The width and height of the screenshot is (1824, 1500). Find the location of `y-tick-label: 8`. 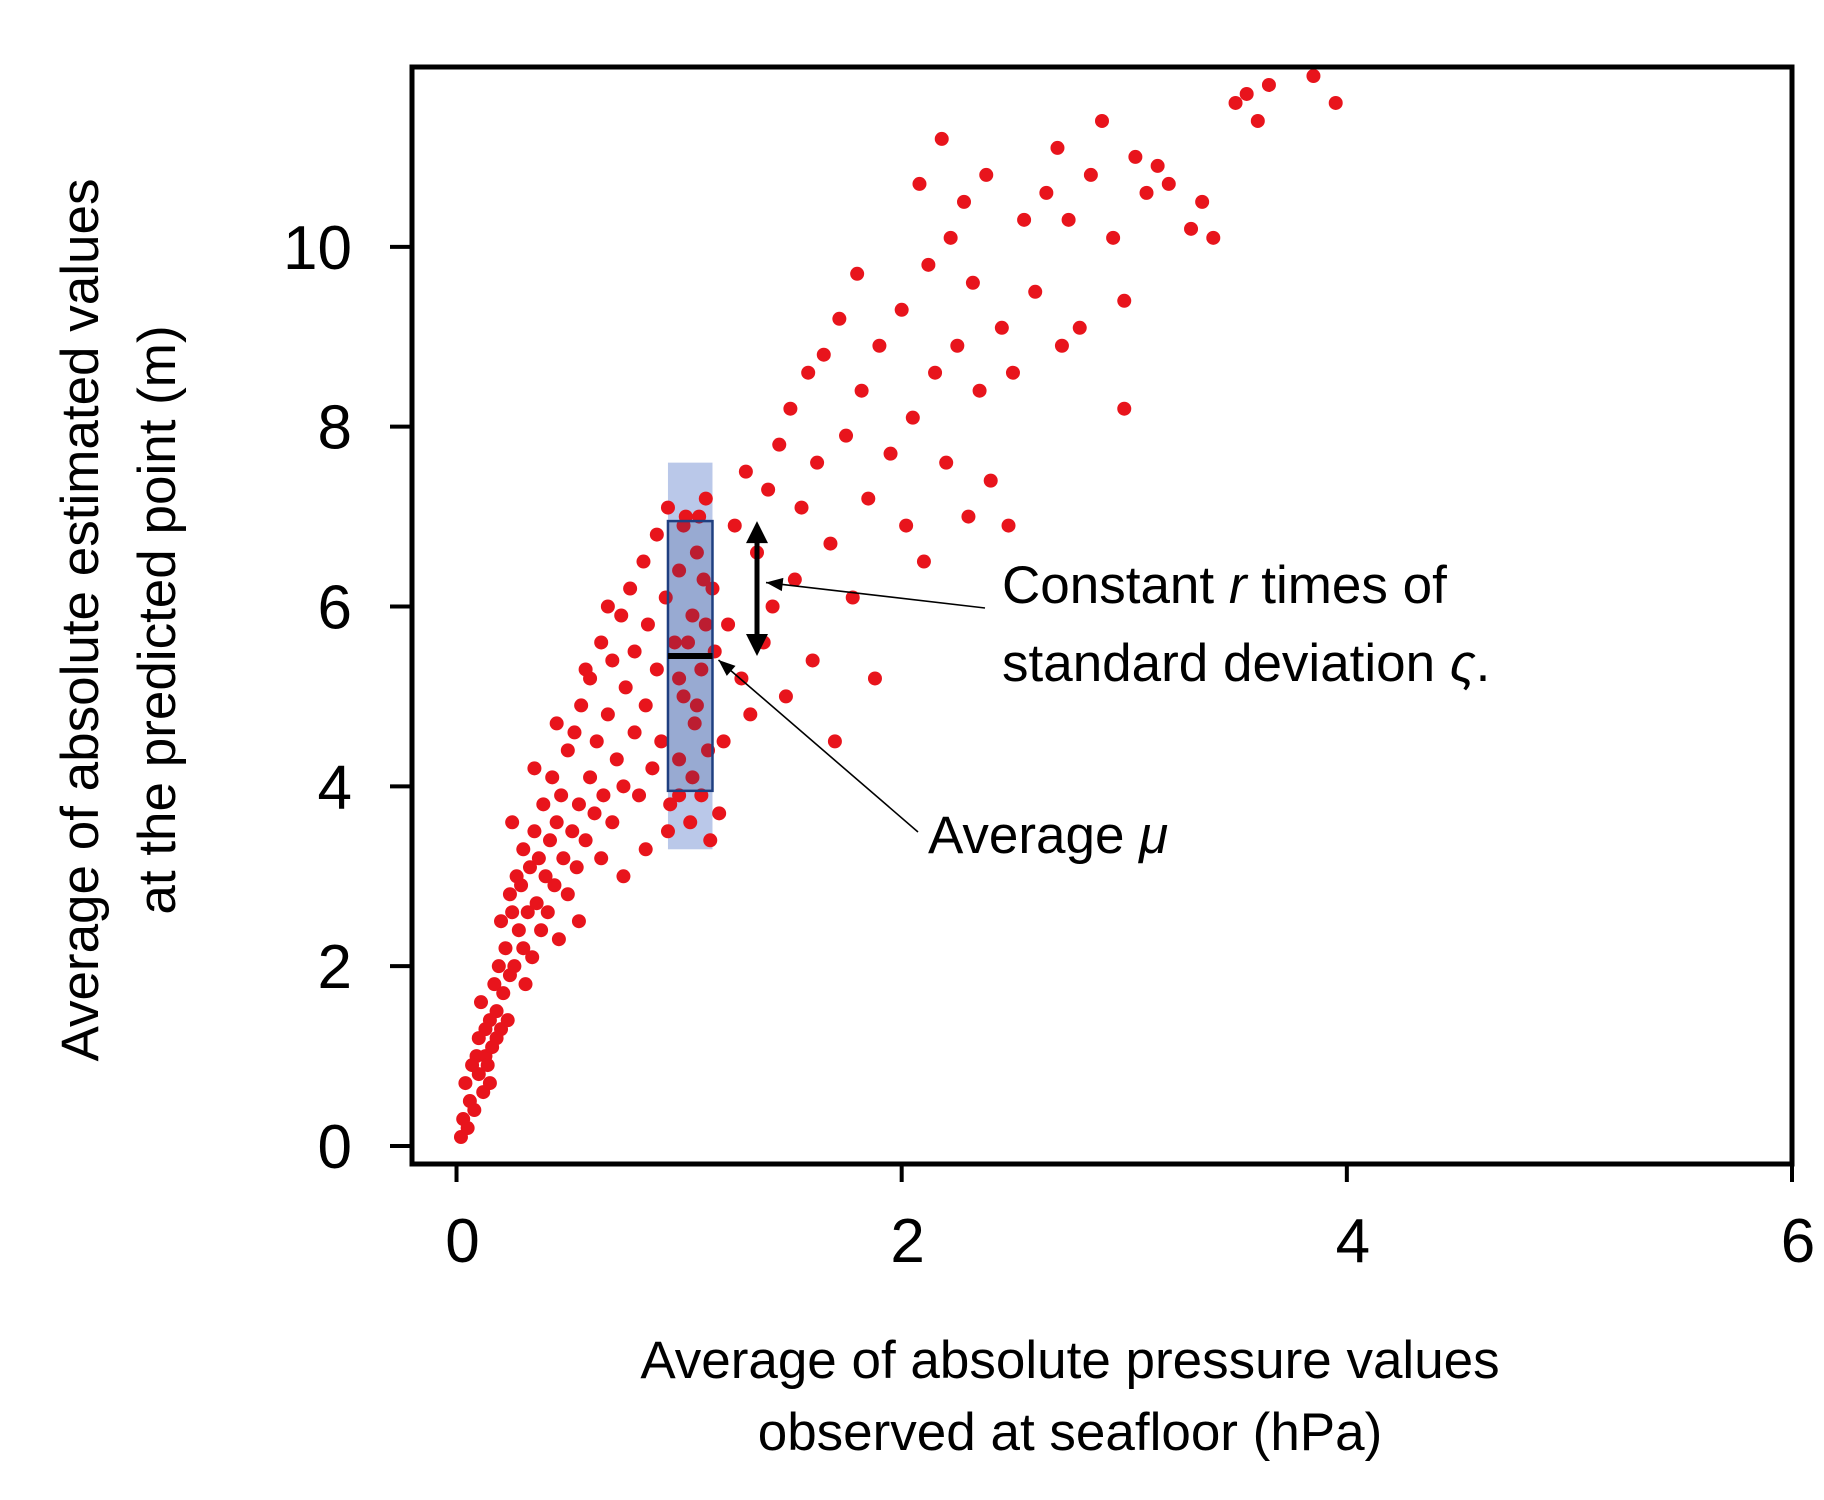

y-tick-label: 8 is located at coordinates (335, 428).